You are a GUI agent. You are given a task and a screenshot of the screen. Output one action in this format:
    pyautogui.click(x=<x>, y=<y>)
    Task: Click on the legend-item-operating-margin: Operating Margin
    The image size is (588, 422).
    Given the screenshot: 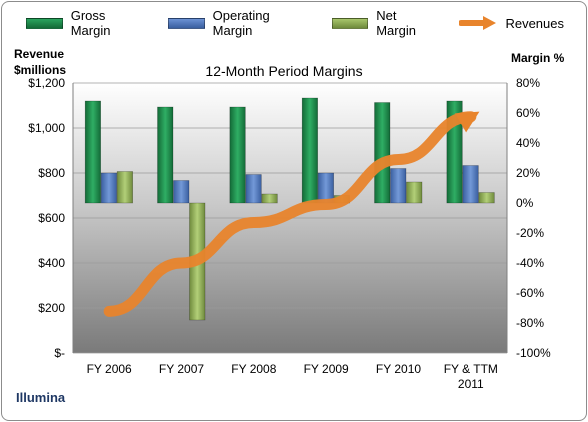 What is the action you would take?
    pyautogui.click(x=238, y=23)
    